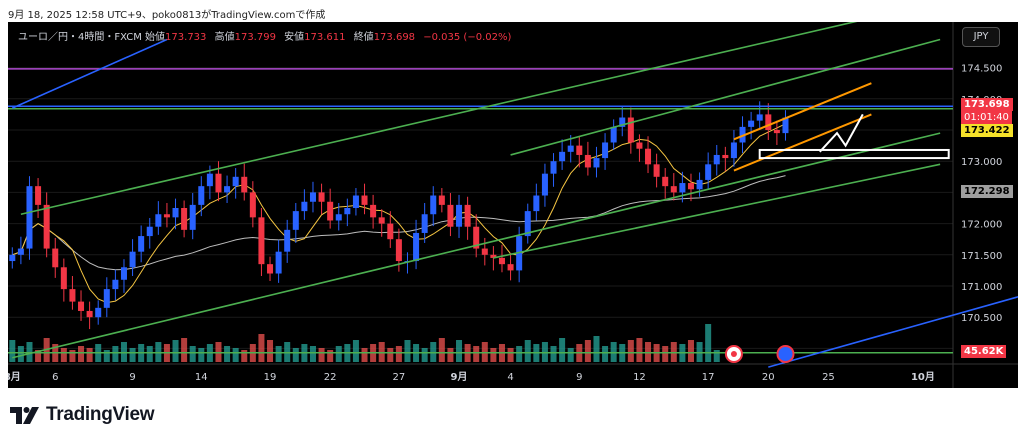  What do you see at coordinates (510, 377) in the screenshot?
I see `x-tick-label: 4` at bounding box center [510, 377].